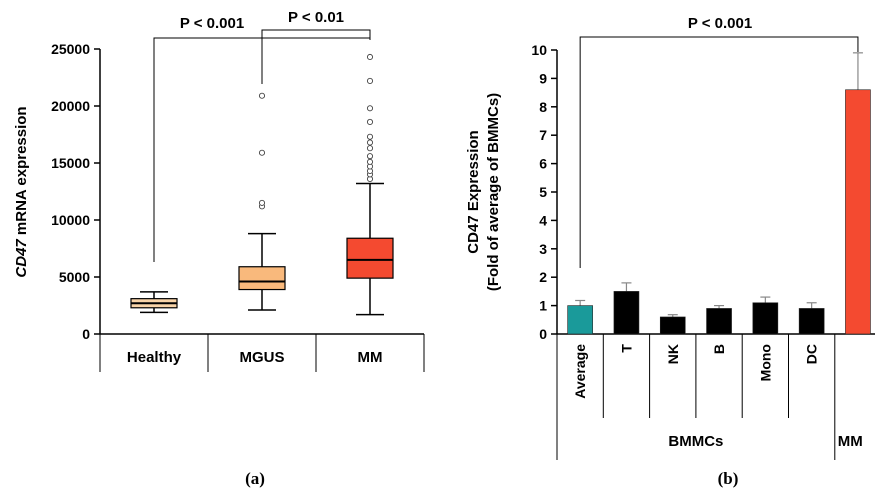  I want to click on panel-a-ylabel: CD47 mRNA expression, so click(21, 191).